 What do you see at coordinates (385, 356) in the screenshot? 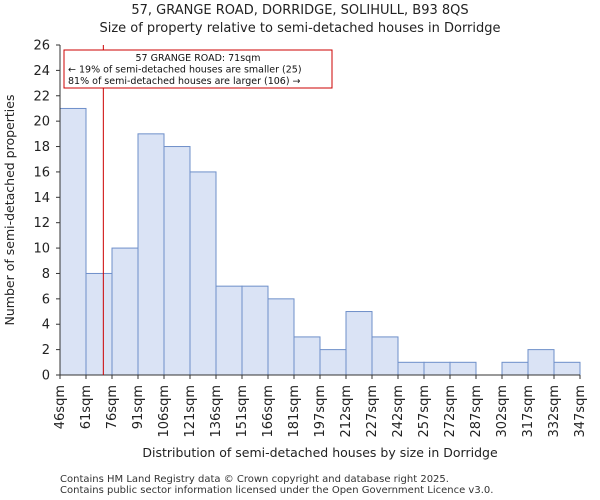
I see `bar-227sqm` at bounding box center [385, 356].